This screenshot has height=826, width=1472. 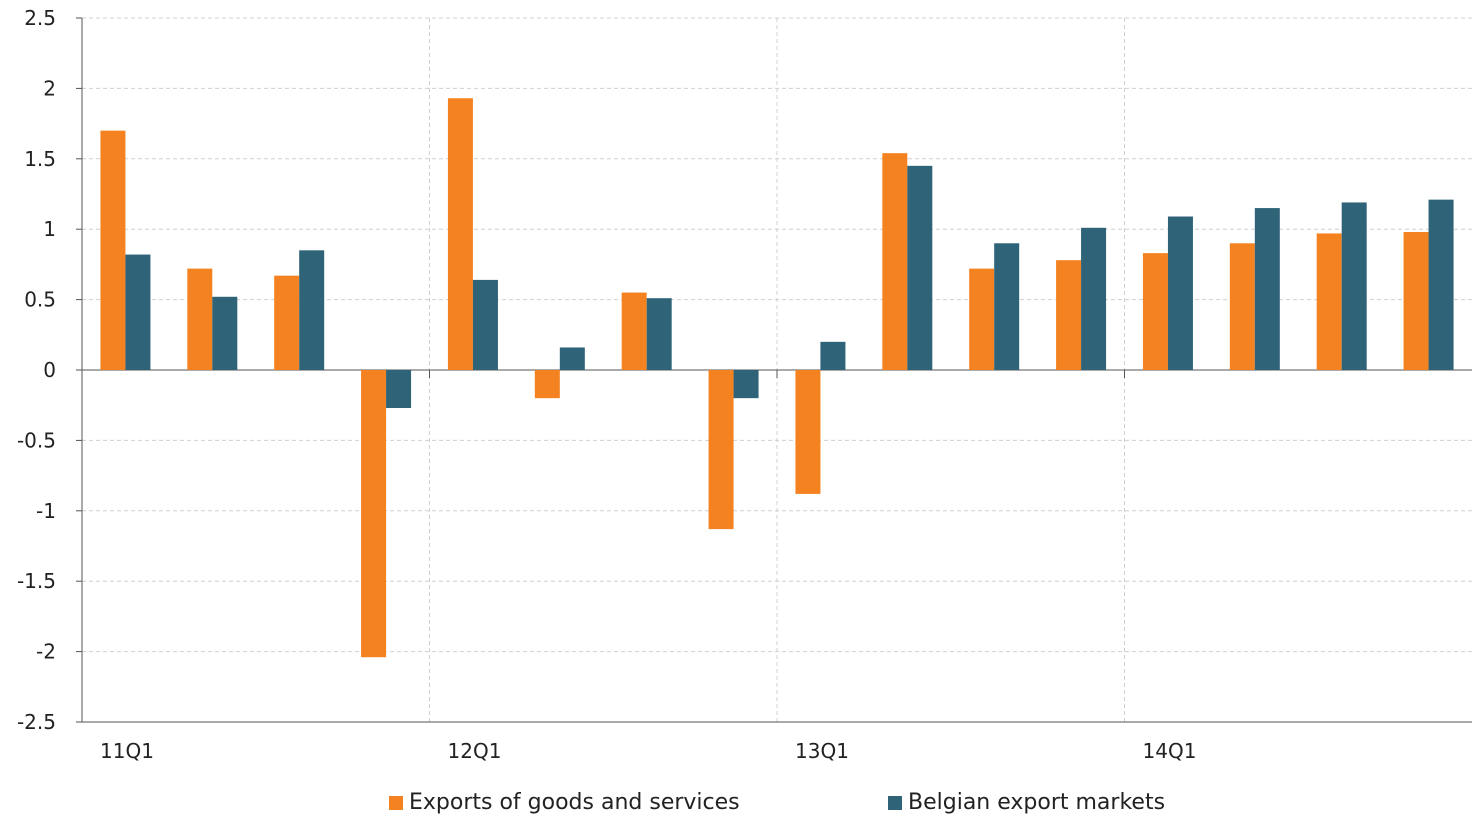 What do you see at coordinates (36, 581) in the screenshot?
I see `y-tick-label: -1.5` at bounding box center [36, 581].